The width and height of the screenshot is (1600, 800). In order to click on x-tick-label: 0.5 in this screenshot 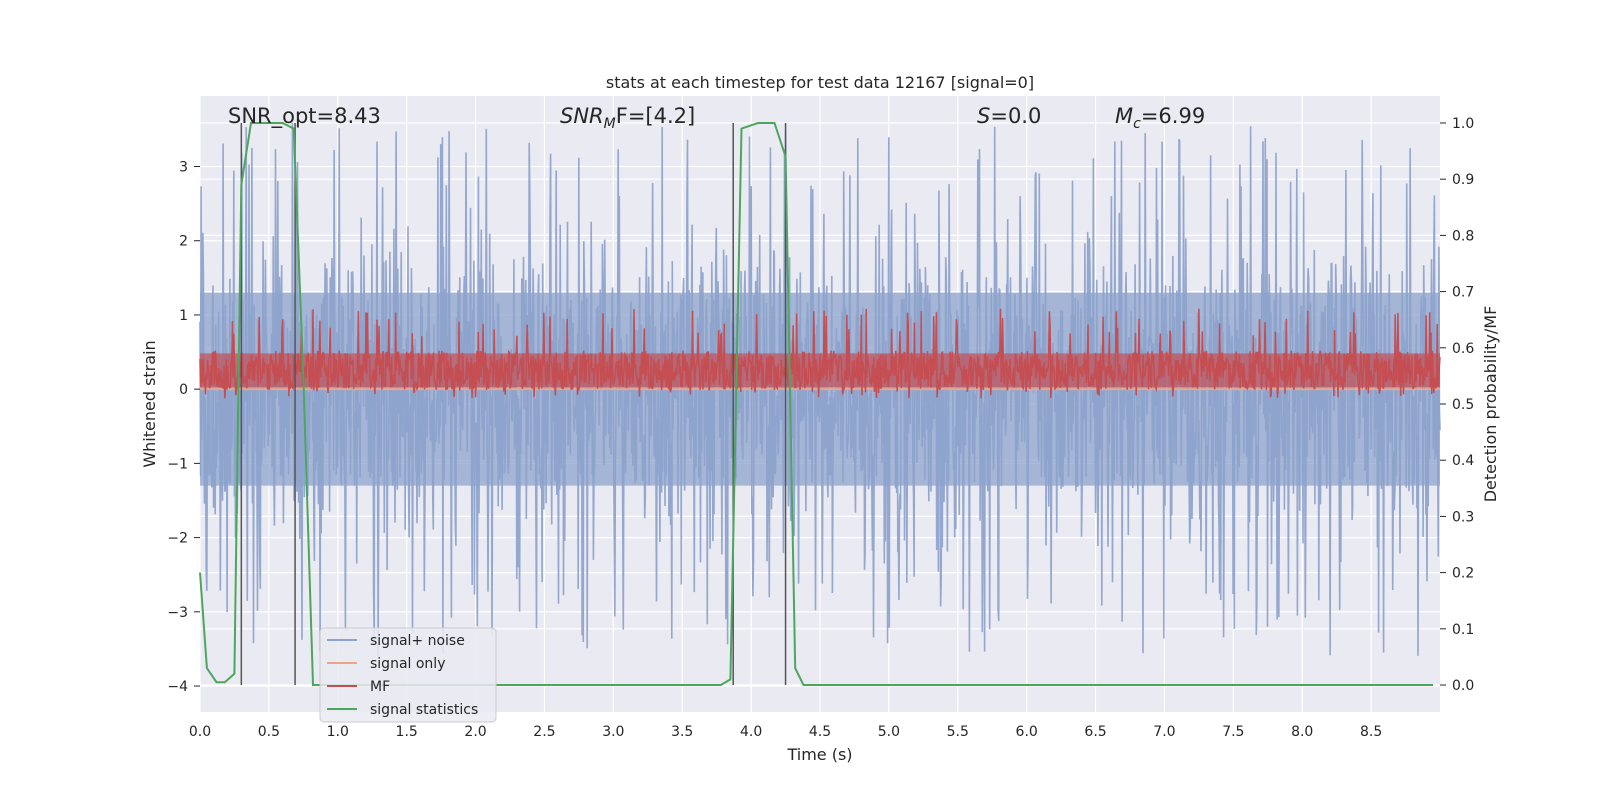, I will do `click(269, 732)`.